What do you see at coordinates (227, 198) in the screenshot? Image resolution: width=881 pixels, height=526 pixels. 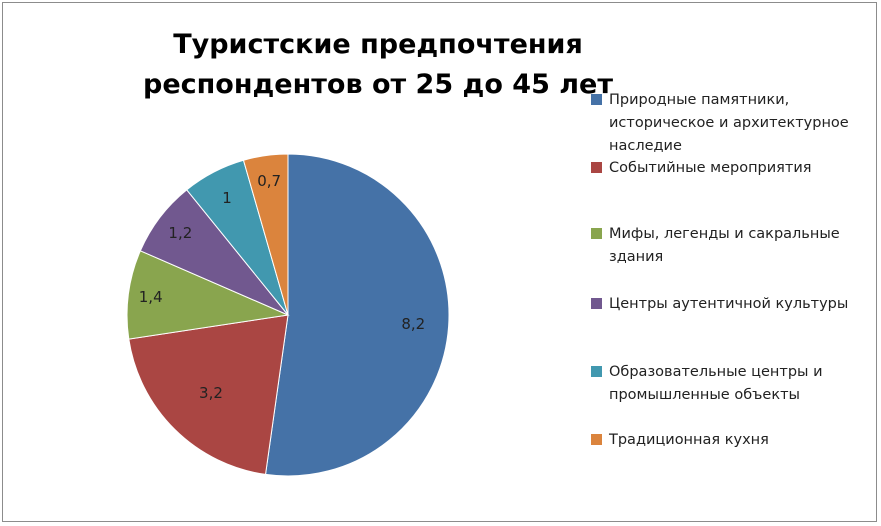 I see `data-label: 1` at bounding box center [227, 198].